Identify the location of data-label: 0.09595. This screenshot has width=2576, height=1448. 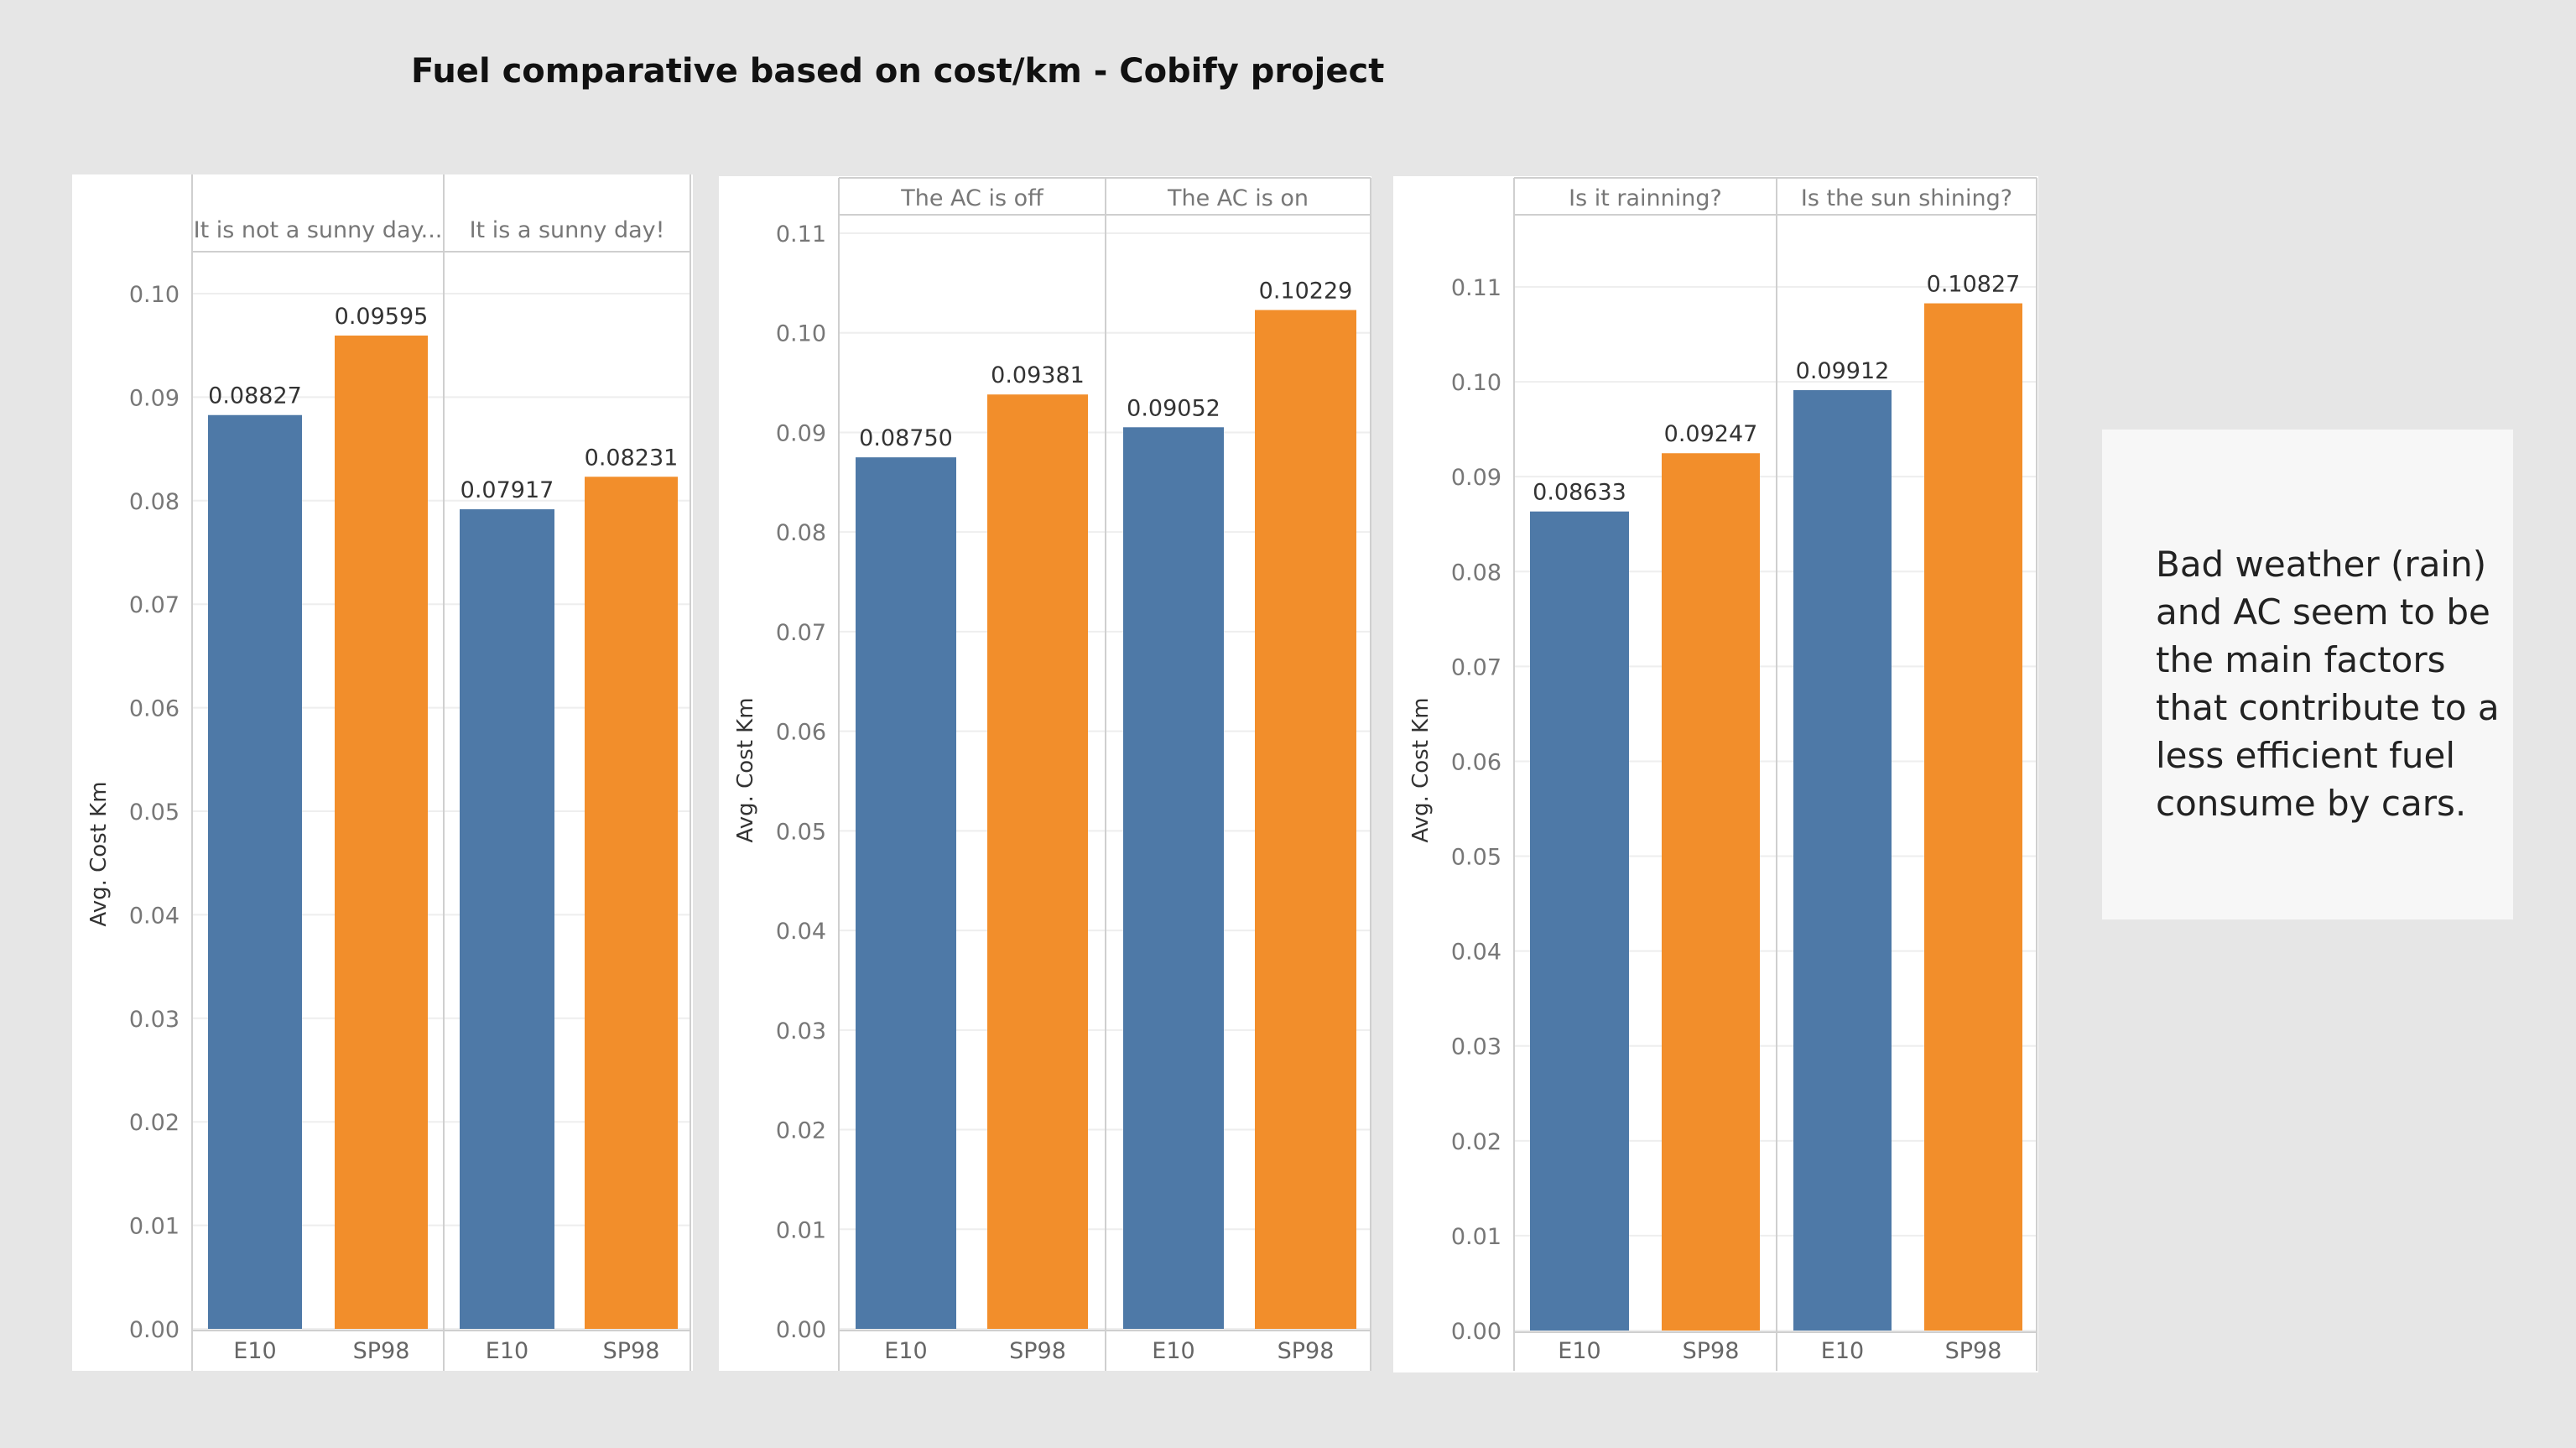
(382, 317).